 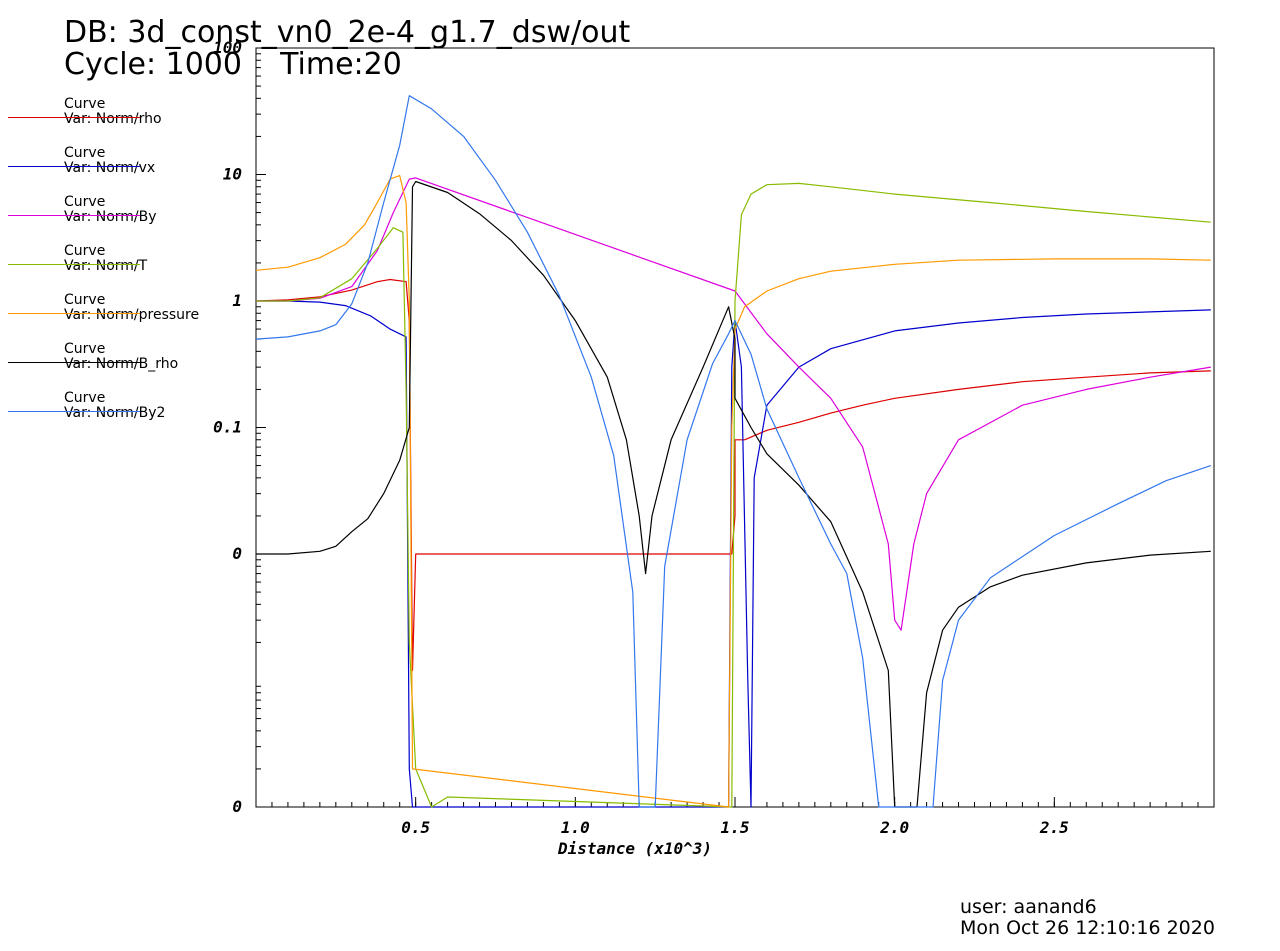 I want to click on legend-item-var: Var: Norm/pressure, so click(x=132, y=315).